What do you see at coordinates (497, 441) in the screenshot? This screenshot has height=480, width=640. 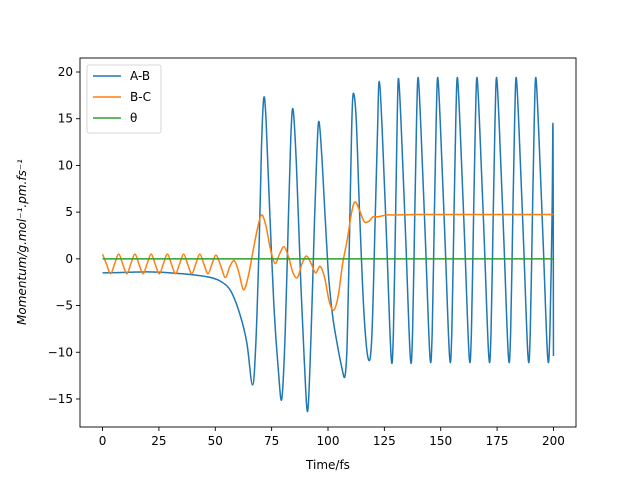 I see `x-tick-label: 175` at bounding box center [497, 441].